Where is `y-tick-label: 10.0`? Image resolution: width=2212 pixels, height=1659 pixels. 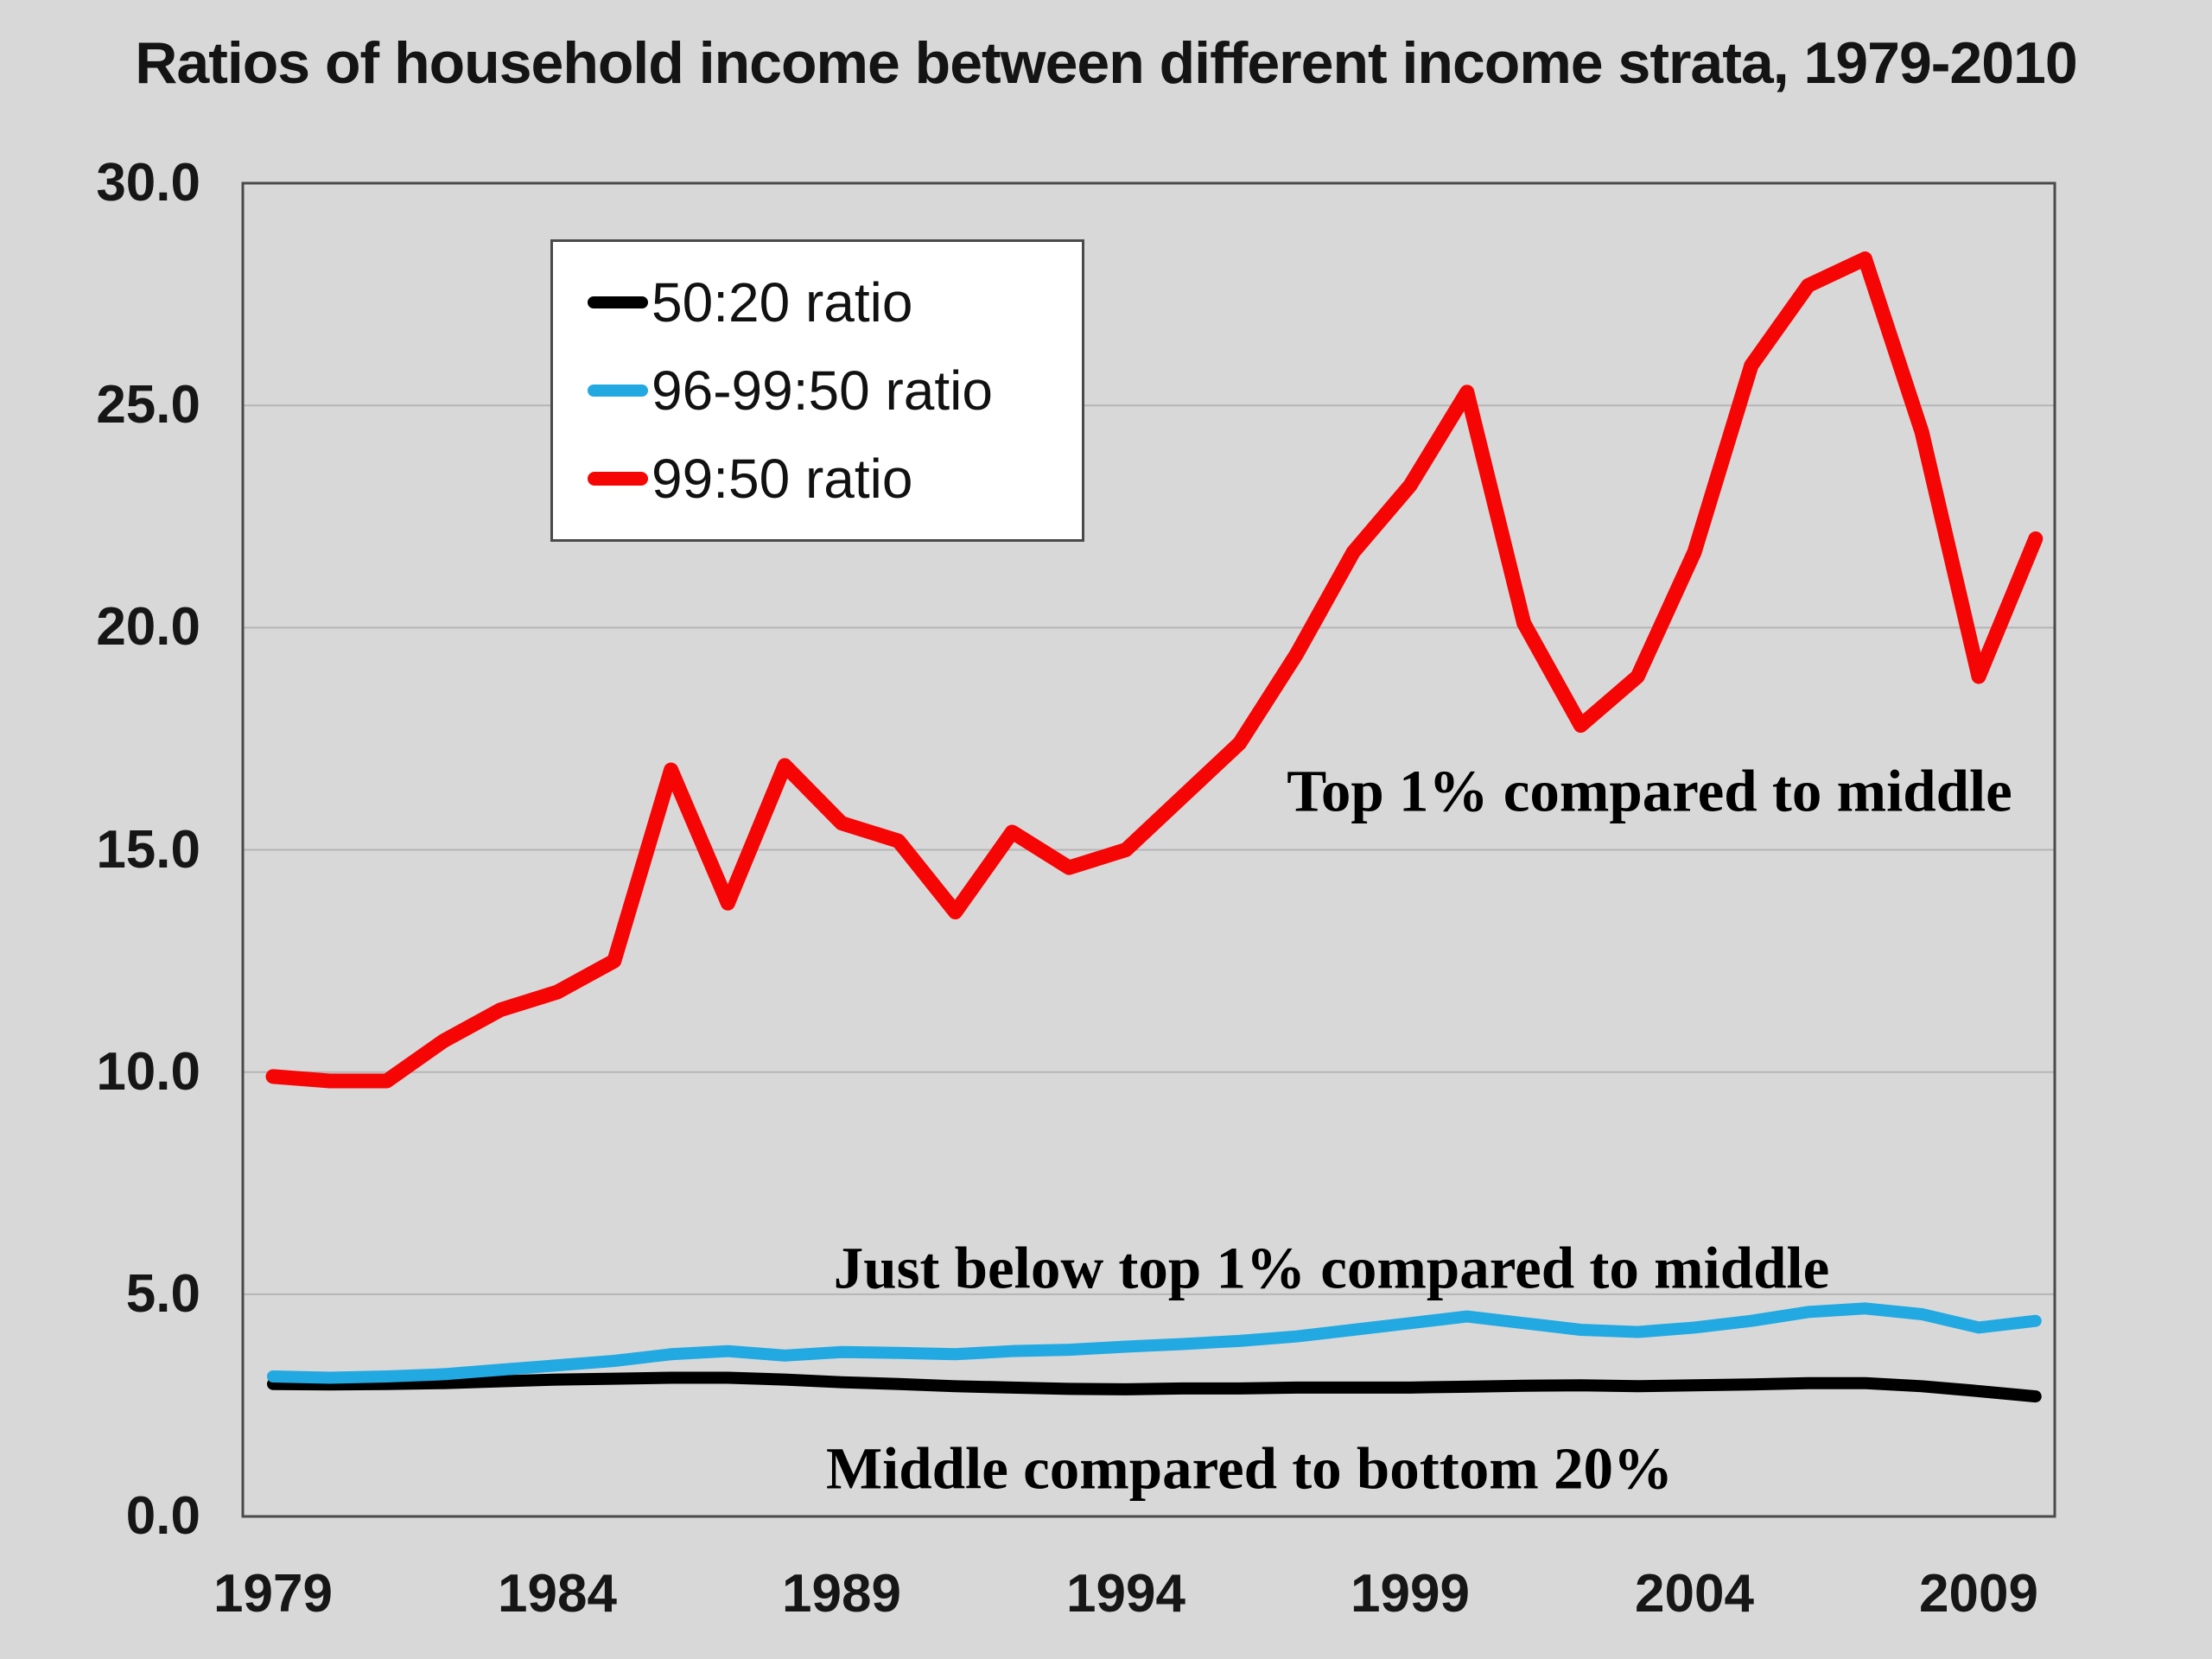
y-tick-label: 10.0 is located at coordinates (148, 1071).